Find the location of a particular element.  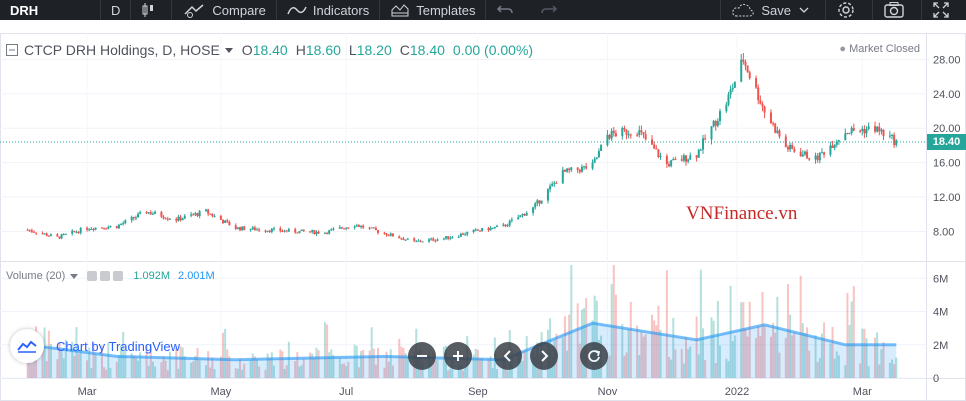

interval-button: D is located at coordinates (115, 10).